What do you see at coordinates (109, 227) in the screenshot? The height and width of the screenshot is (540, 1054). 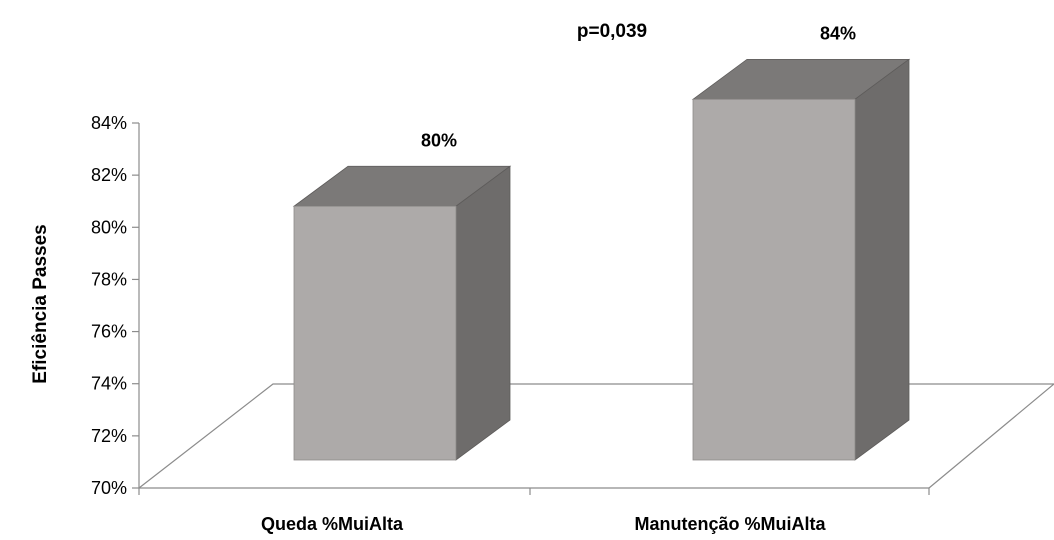 I see `y-tick-label: 80%` at bounding box center [109, 227].